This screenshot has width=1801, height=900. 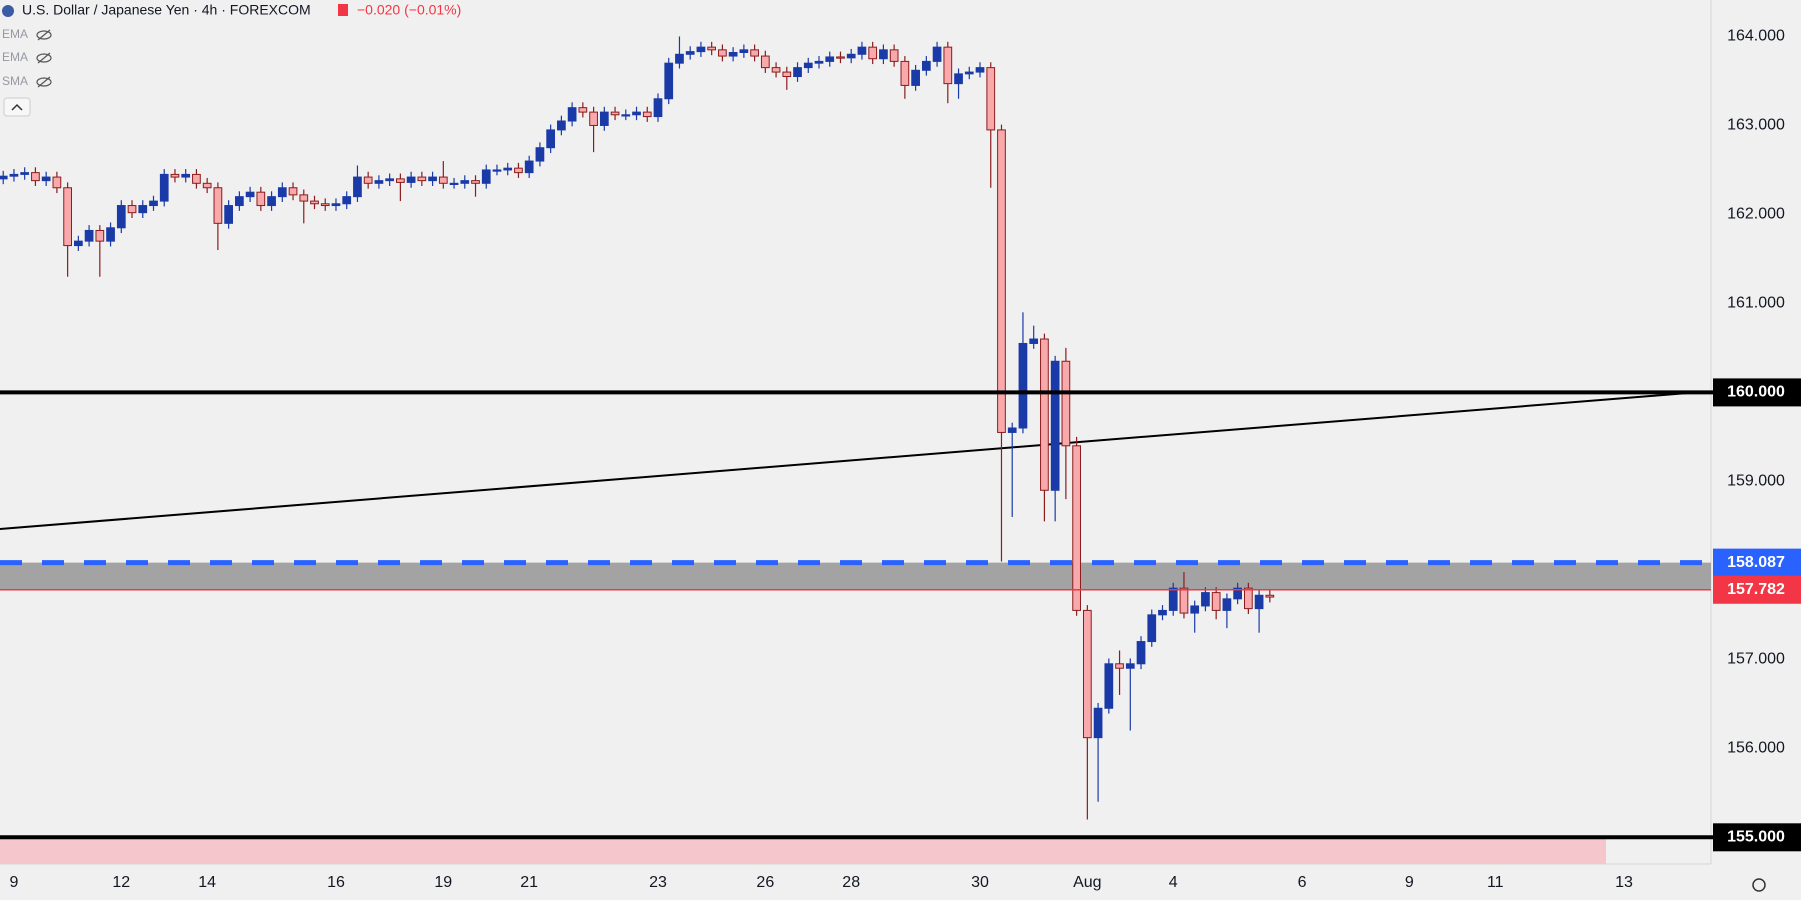 I want to click on y-tick-label: 156.000, so click(x=1756, y=748).